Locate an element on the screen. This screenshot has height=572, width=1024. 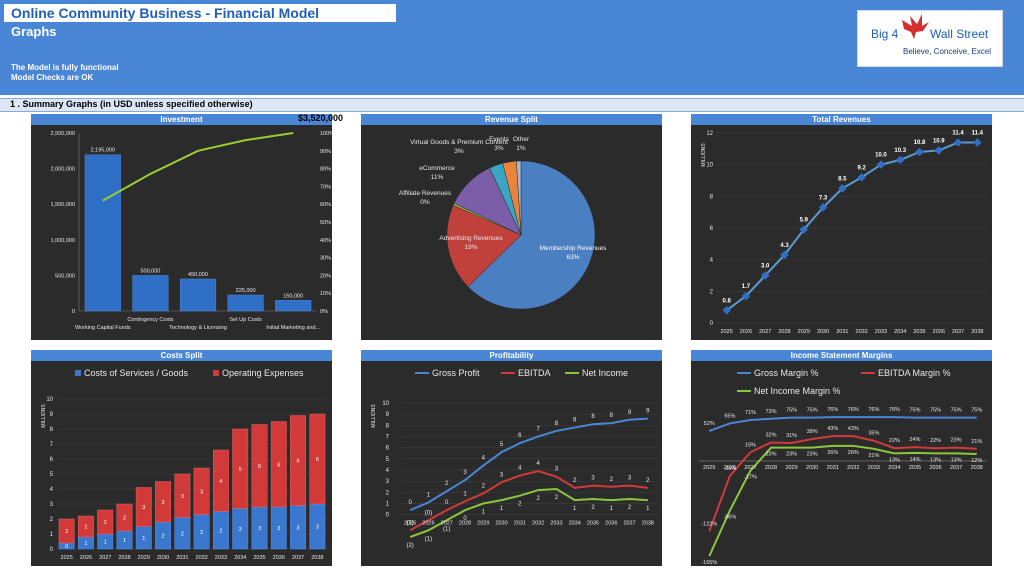
bar-value-label: 450,000 is located at coordinates (198, 275).